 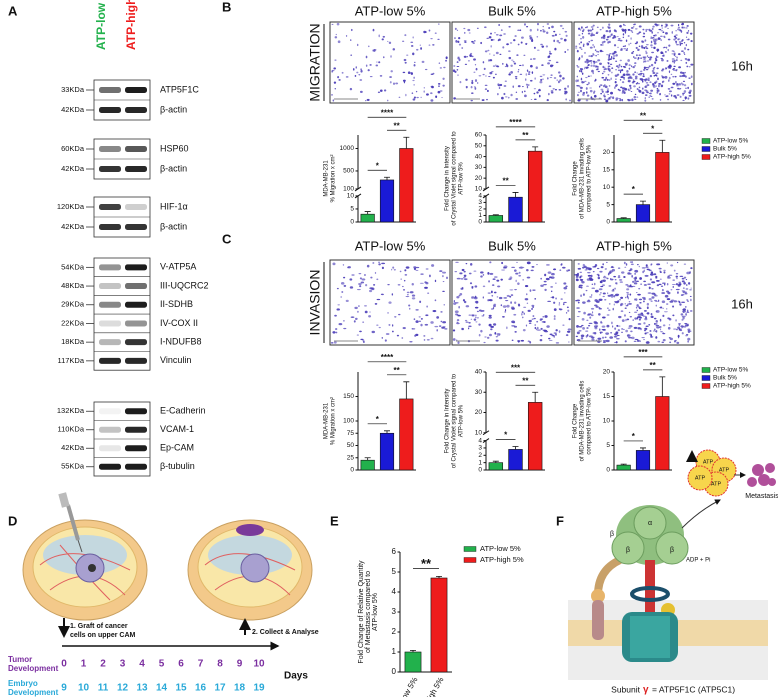 What do you see at coordinates (479, 156) in the screenshot?
I see `y-tick-label: 40` at bounding box center [479, 156].